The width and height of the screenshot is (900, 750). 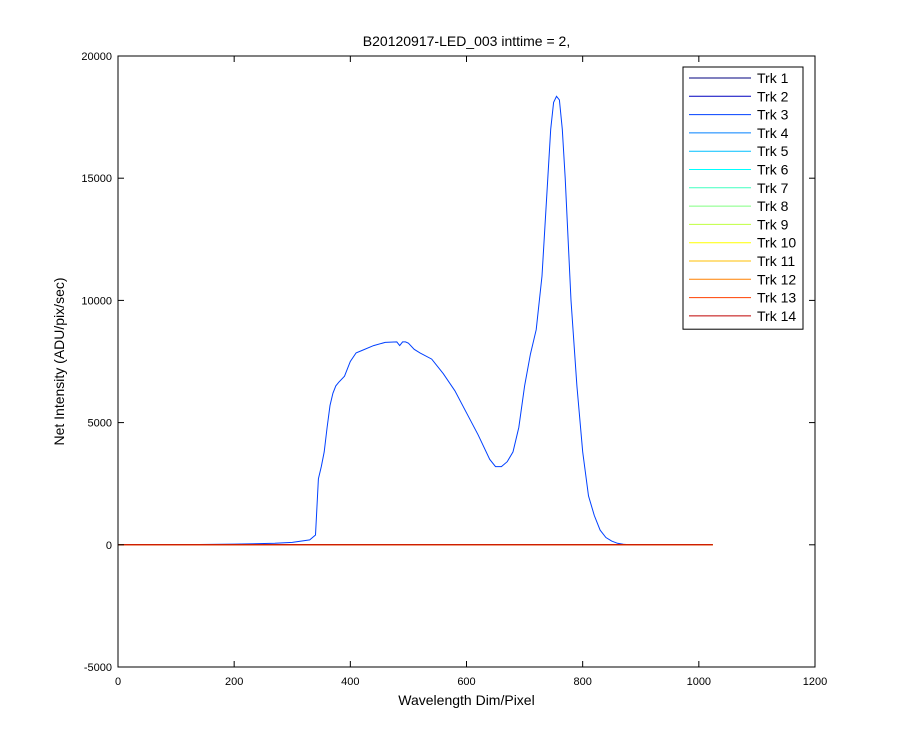 What do you see at coordinates (699, 682) in the screenshot?
I see `x-tick-label: 1000` at bounding box center [699, 682].